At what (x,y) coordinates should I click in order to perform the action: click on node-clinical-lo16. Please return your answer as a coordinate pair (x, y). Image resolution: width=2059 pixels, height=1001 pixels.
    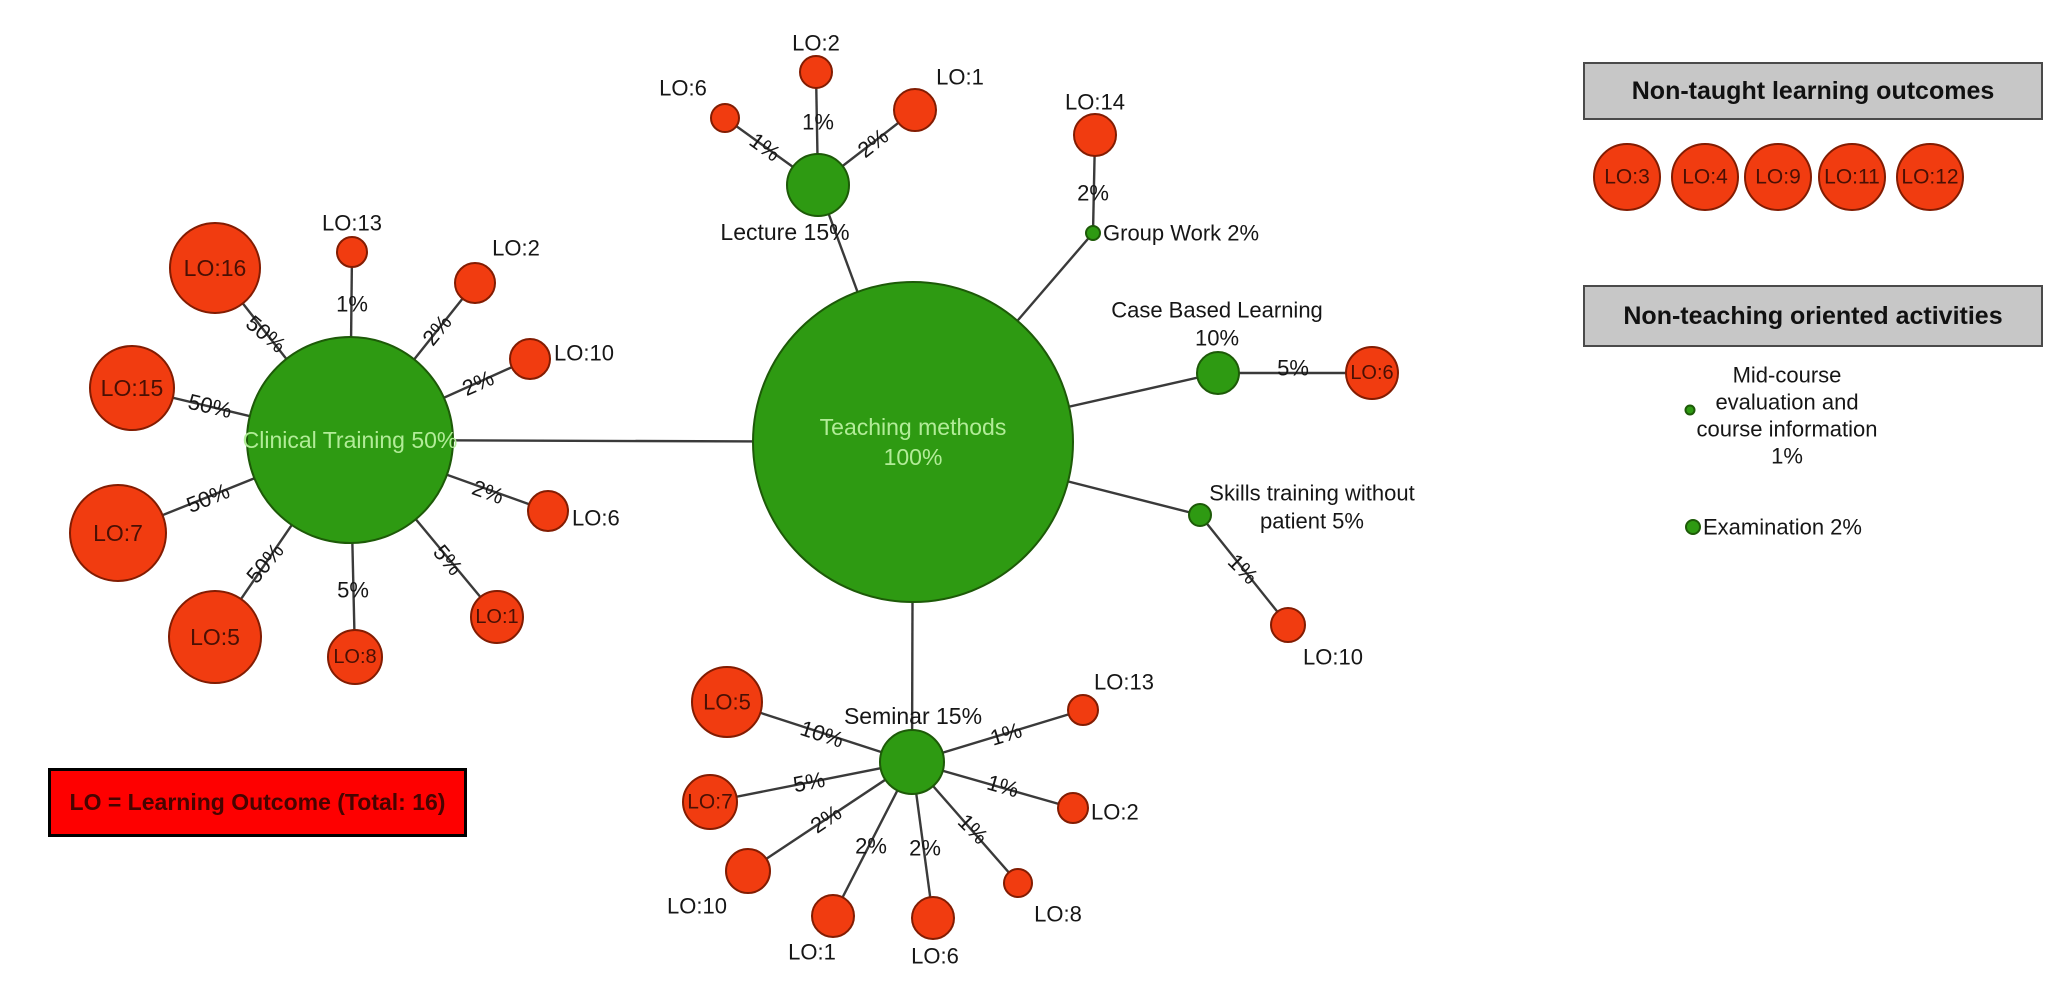
    Looking at the image, I should click on (215, 268).